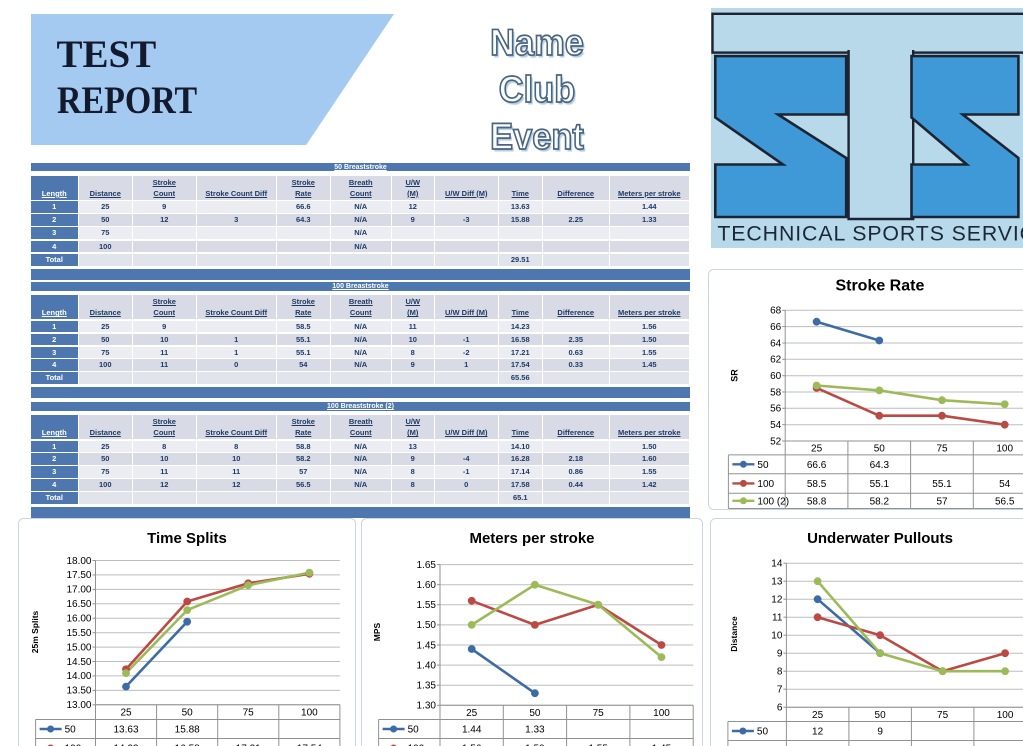 This screenshot has width=1023, height=746. What do you see at coordinates (78, 619) in the screenshot?
I see `svg-text: 16.00` at bounding box center [78, 619].